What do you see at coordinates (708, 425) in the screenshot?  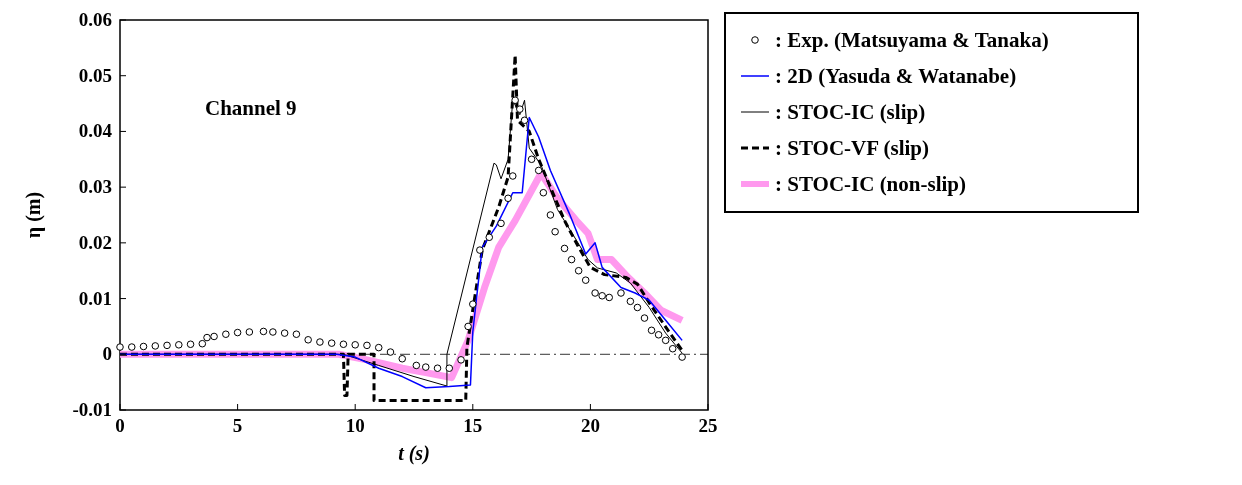 I see `x-tick-label: 25` at bounding box center [708, 425].